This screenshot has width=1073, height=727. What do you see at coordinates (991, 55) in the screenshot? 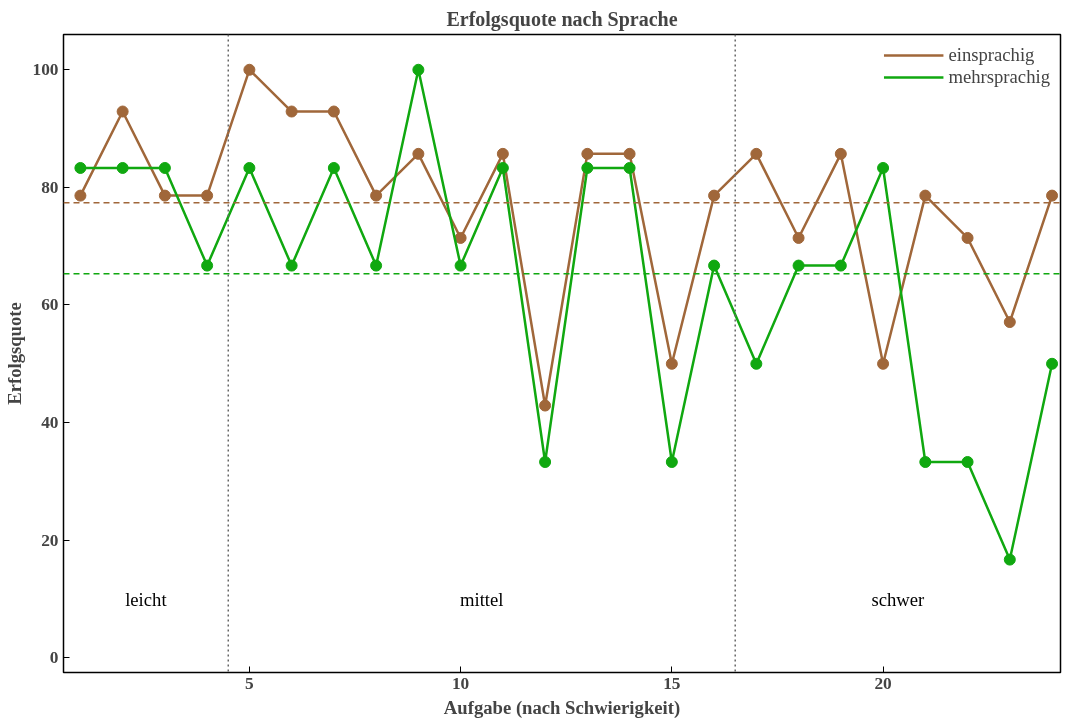
I see `legend-label: einsprachig` at bounding box center [991, 55].